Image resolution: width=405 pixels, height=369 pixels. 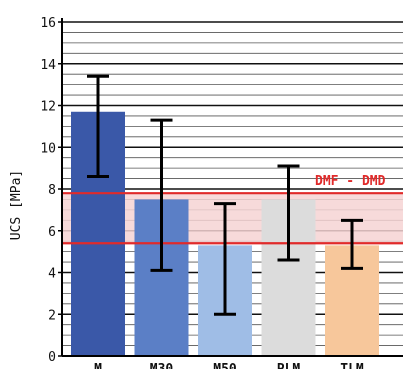 What do you see at coordinates (16, 205) in the screenshot?
I see `y-axis-label: UCS [MPa]` at bounding box center [16, 205].